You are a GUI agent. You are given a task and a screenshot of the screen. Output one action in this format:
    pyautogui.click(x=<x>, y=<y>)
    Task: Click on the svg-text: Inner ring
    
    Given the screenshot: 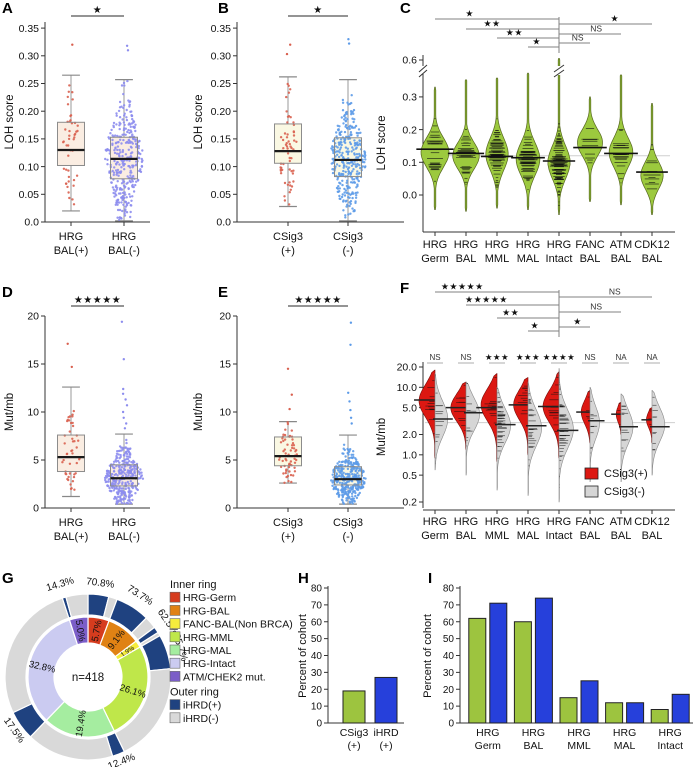 What is the action you would take?
    pyautogui.click(x=193, y=585)
    